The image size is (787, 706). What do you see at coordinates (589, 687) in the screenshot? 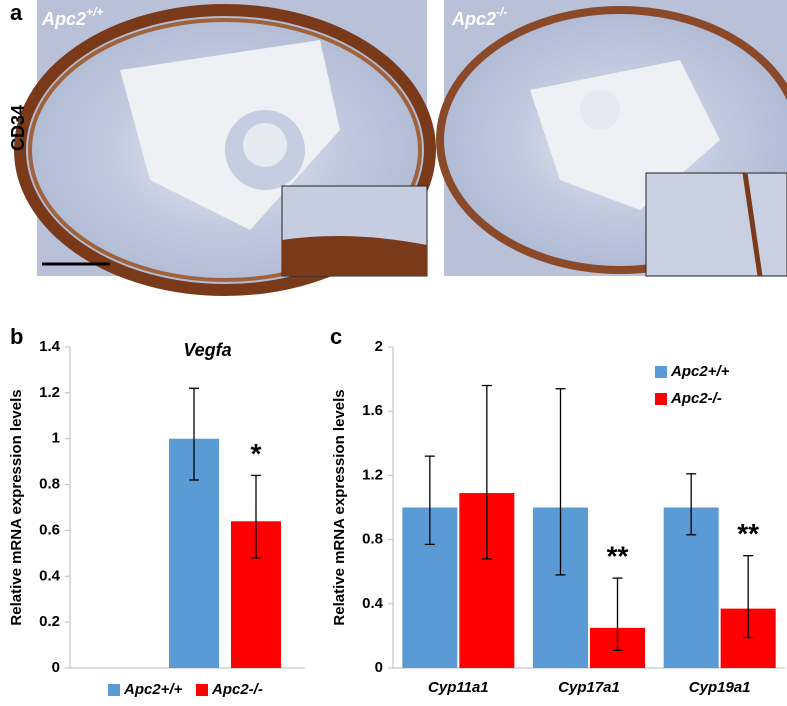
I see `x-tick-label: Cyp17a1` at bounding box center [589, 687].